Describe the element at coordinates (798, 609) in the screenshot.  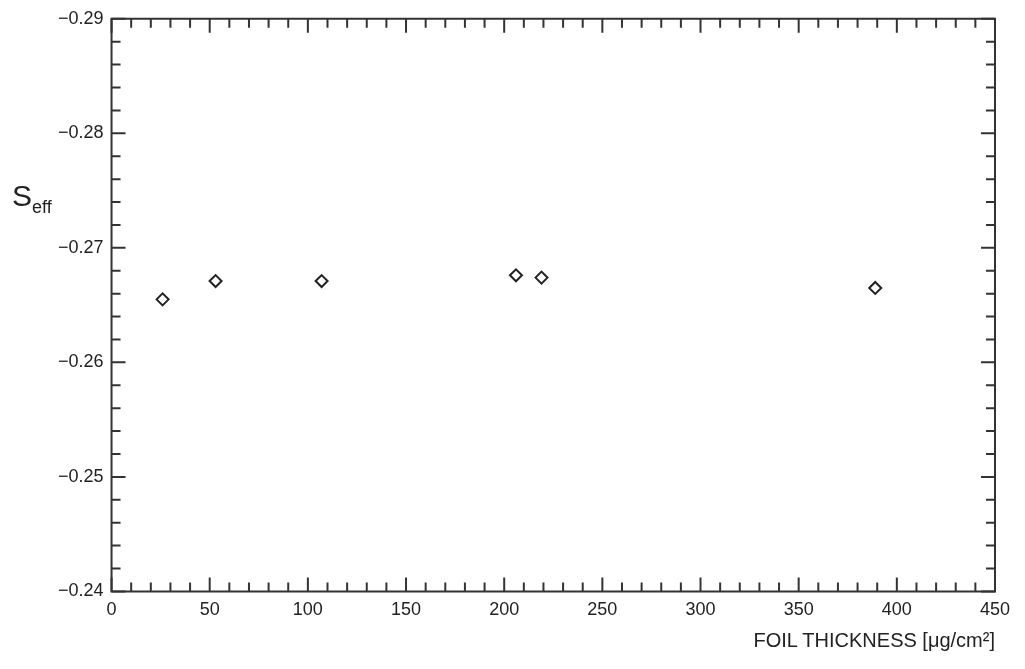
I see `x-tick-label: 350` at that location.